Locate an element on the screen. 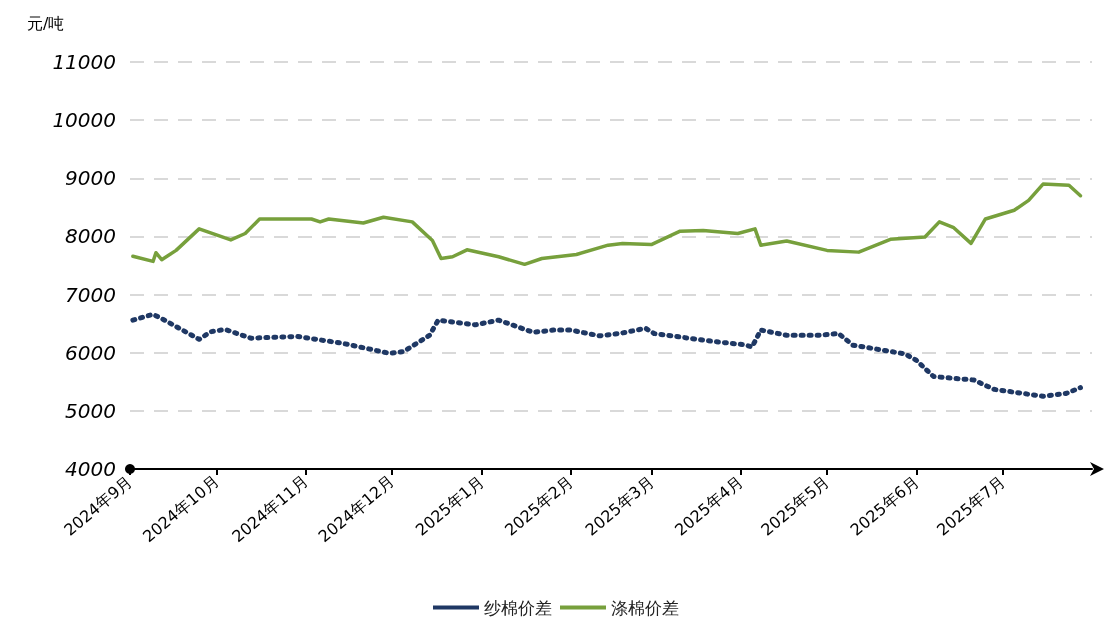 This screenshot has width=1112, height=625. y-tick-label: 10000 is located at coordinates (84, 120).